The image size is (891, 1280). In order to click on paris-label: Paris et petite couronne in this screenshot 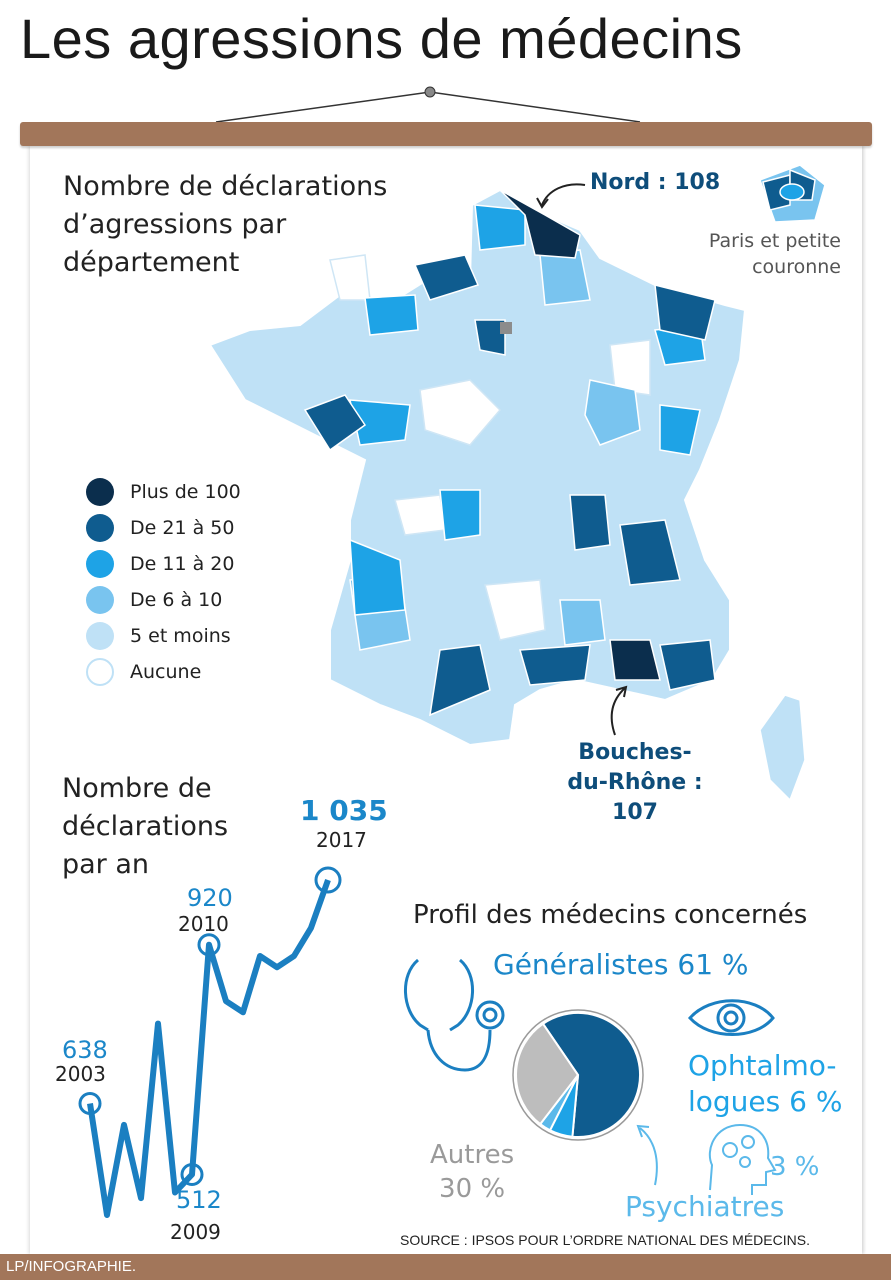, I will do `click(758, 254)`.